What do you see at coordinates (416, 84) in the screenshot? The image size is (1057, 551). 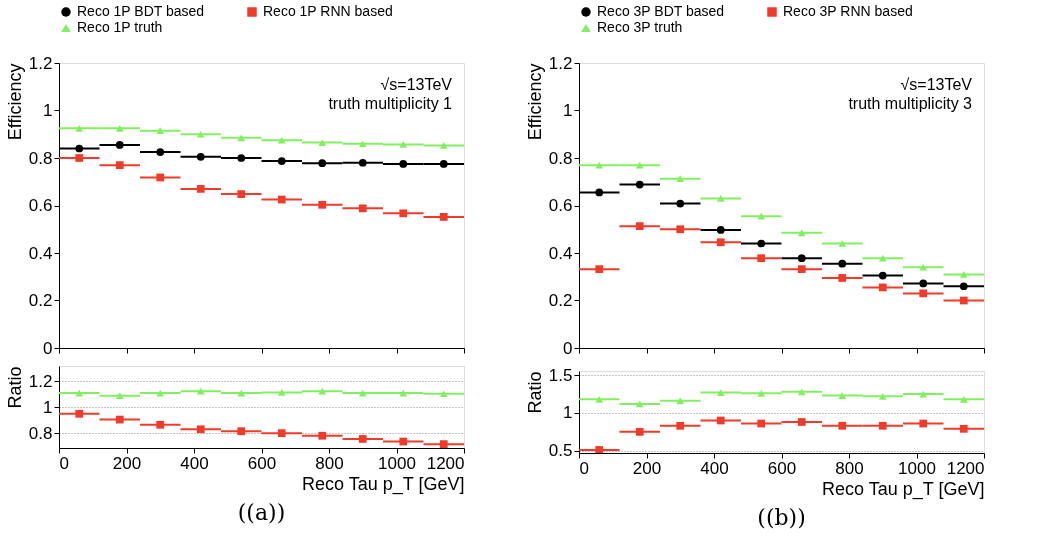 I see `annotation: √s=13TeV` at bounding box center [416, 84].